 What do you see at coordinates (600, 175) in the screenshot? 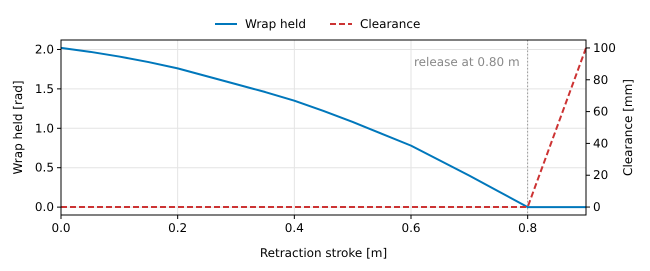
I see `y2-tick-label: 20` at bounding box center [600, 175].